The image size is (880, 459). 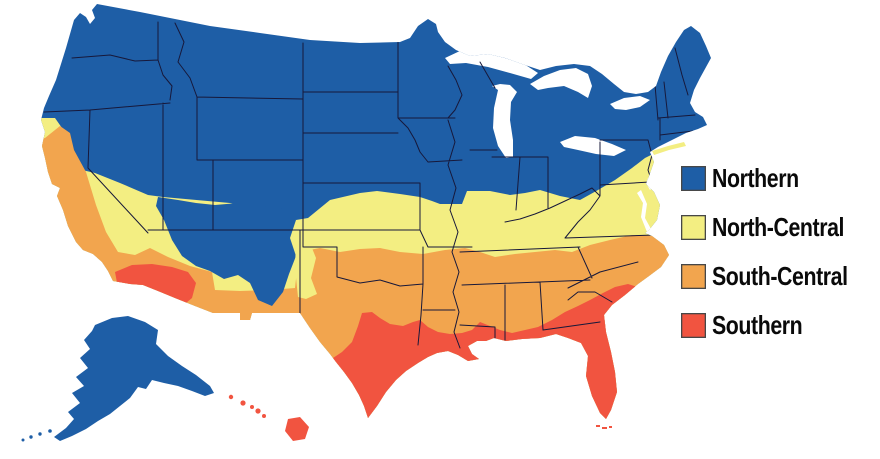 I want to click on legend-swatch-south-central, so click(x=693, y=276).